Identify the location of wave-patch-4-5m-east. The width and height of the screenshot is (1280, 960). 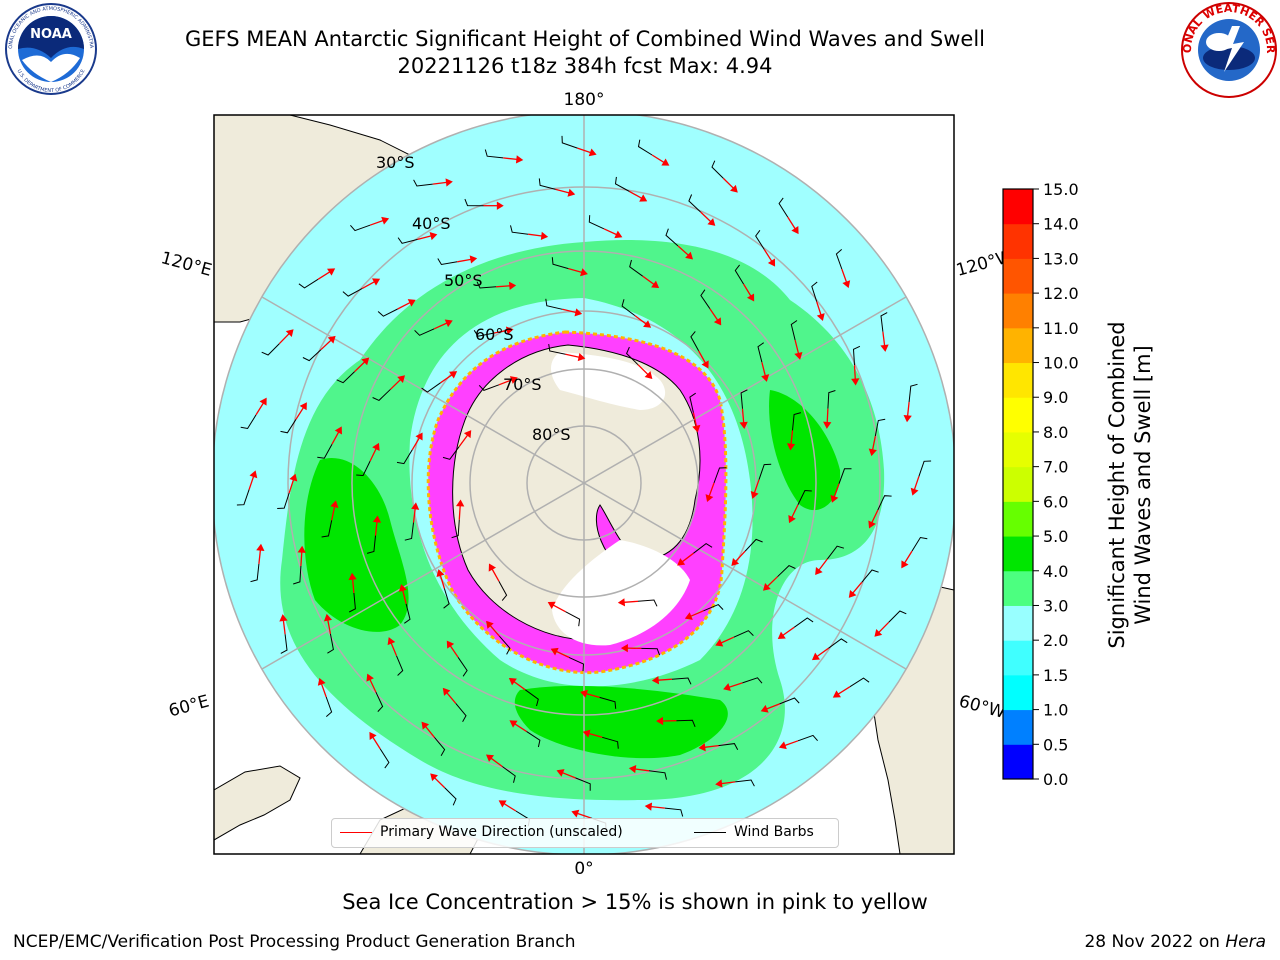
(805, 450).